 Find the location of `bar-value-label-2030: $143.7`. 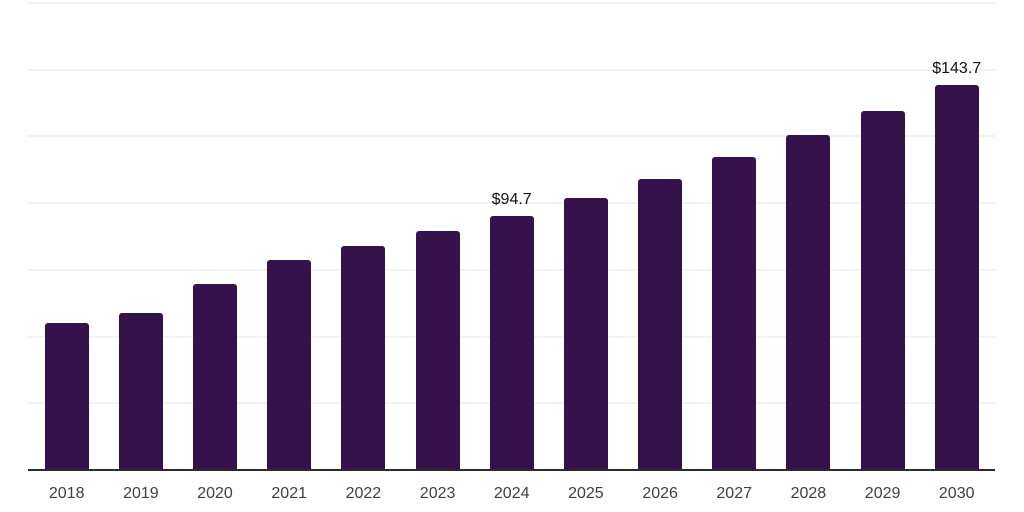

bar-value-label-2030: $143.7 is located at coordinates (957, 69).